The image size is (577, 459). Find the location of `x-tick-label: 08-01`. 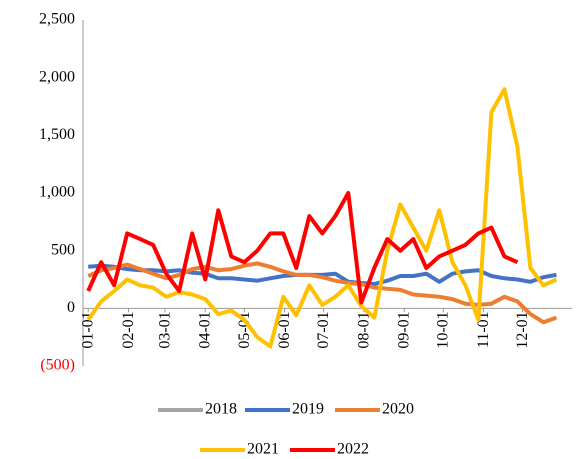

x-tick-label: 08-01 is located at coordinates (363, 329).